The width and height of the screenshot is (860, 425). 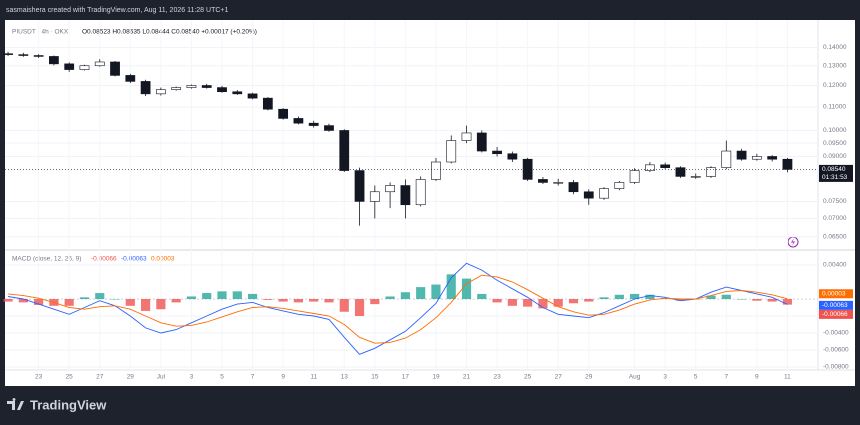 What do you see at coordinates (163, 259) in the screenshot?
I see `macd-signal-value: 0.00003` at bounding box center [163, 259].